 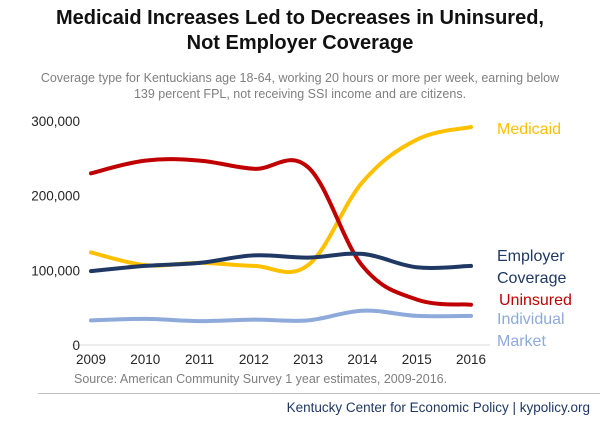 I want to click on x-tick-label: 2014, so click(x=362, y=359).